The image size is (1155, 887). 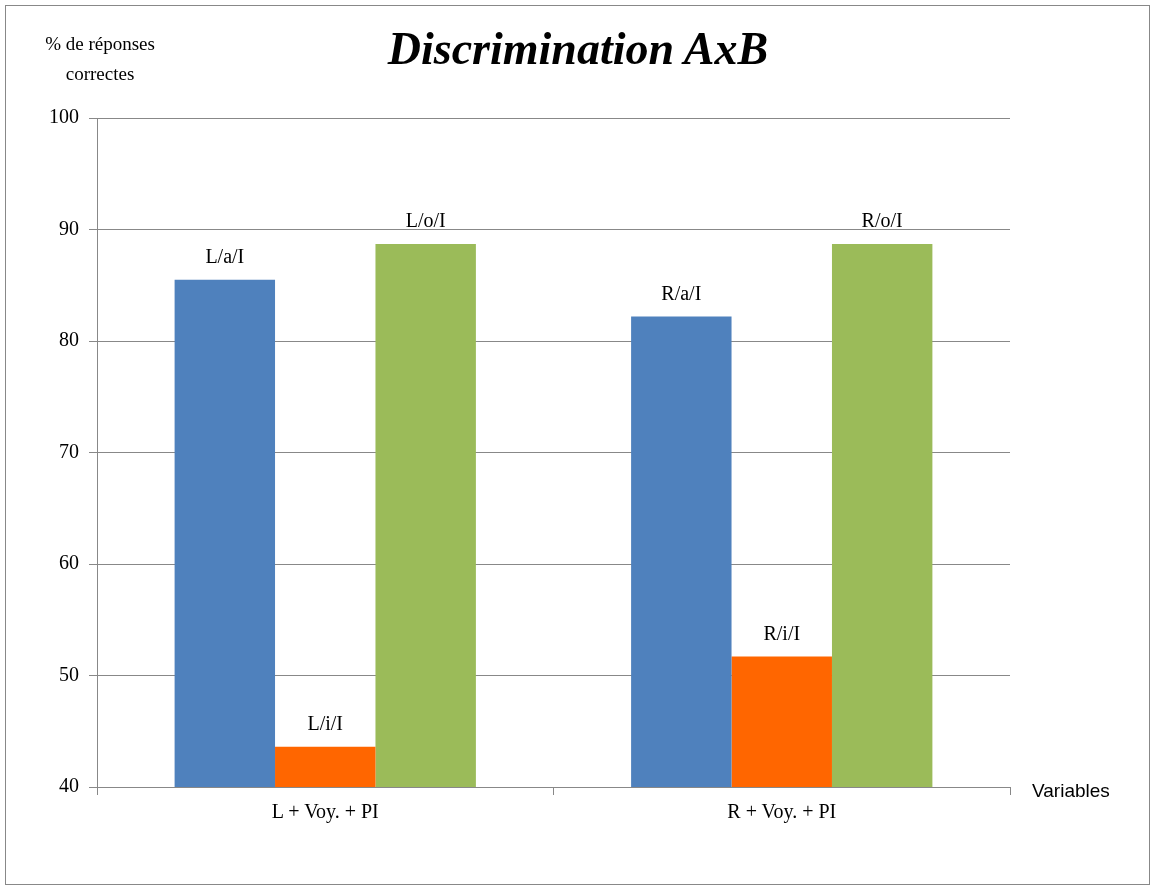 I want to click on x-tick-label: R + Voy. + PI, so click(x=782, y=812).